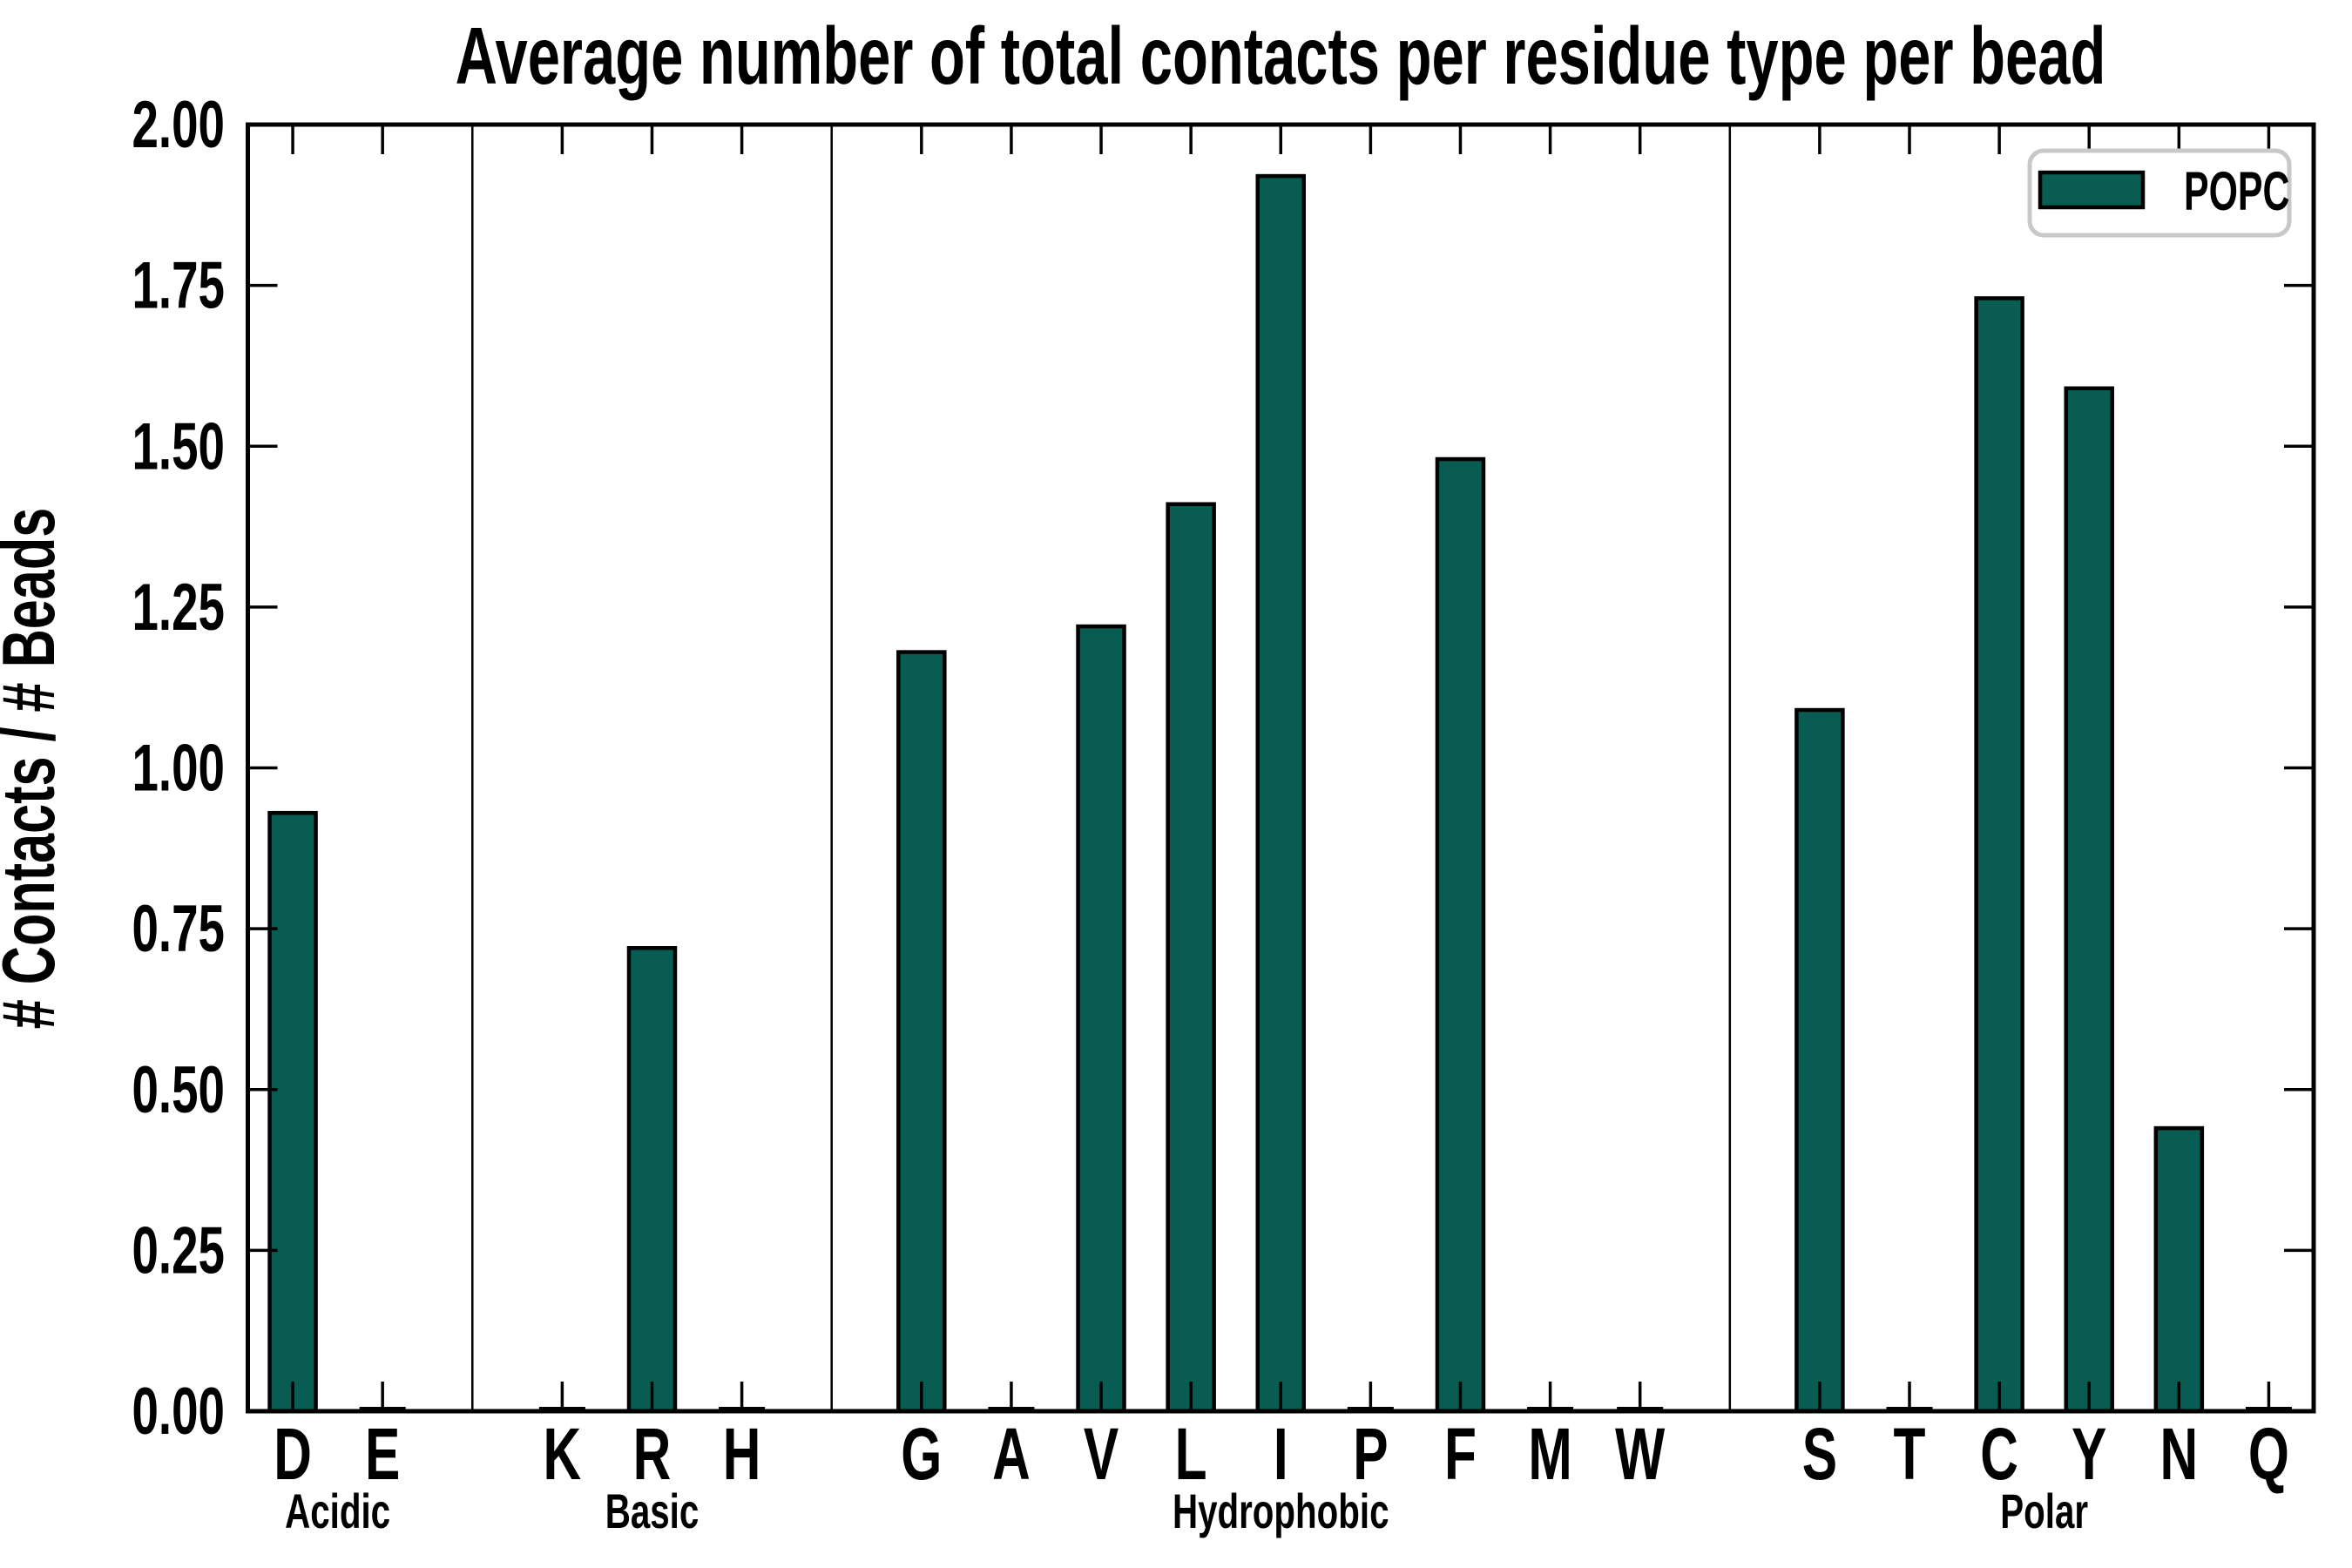  I want to click on x-tick-label-N: N, so click(2178, 1454).